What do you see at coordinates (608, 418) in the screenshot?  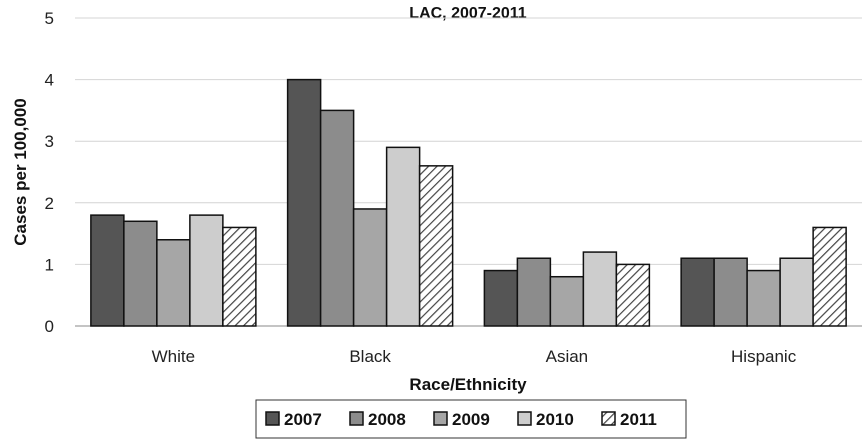 I see `legend-swatch-2011` at bounding box center [608, 418].